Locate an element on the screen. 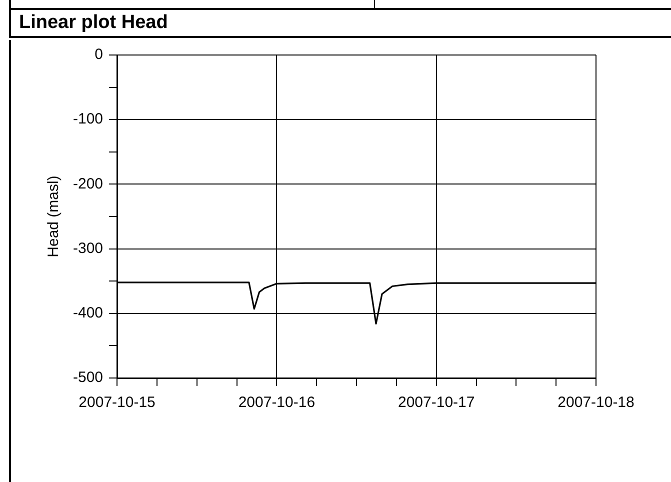 This screenshot has height=482, width=671. y-tick-label: -200 is located at coordinates (88, 183).